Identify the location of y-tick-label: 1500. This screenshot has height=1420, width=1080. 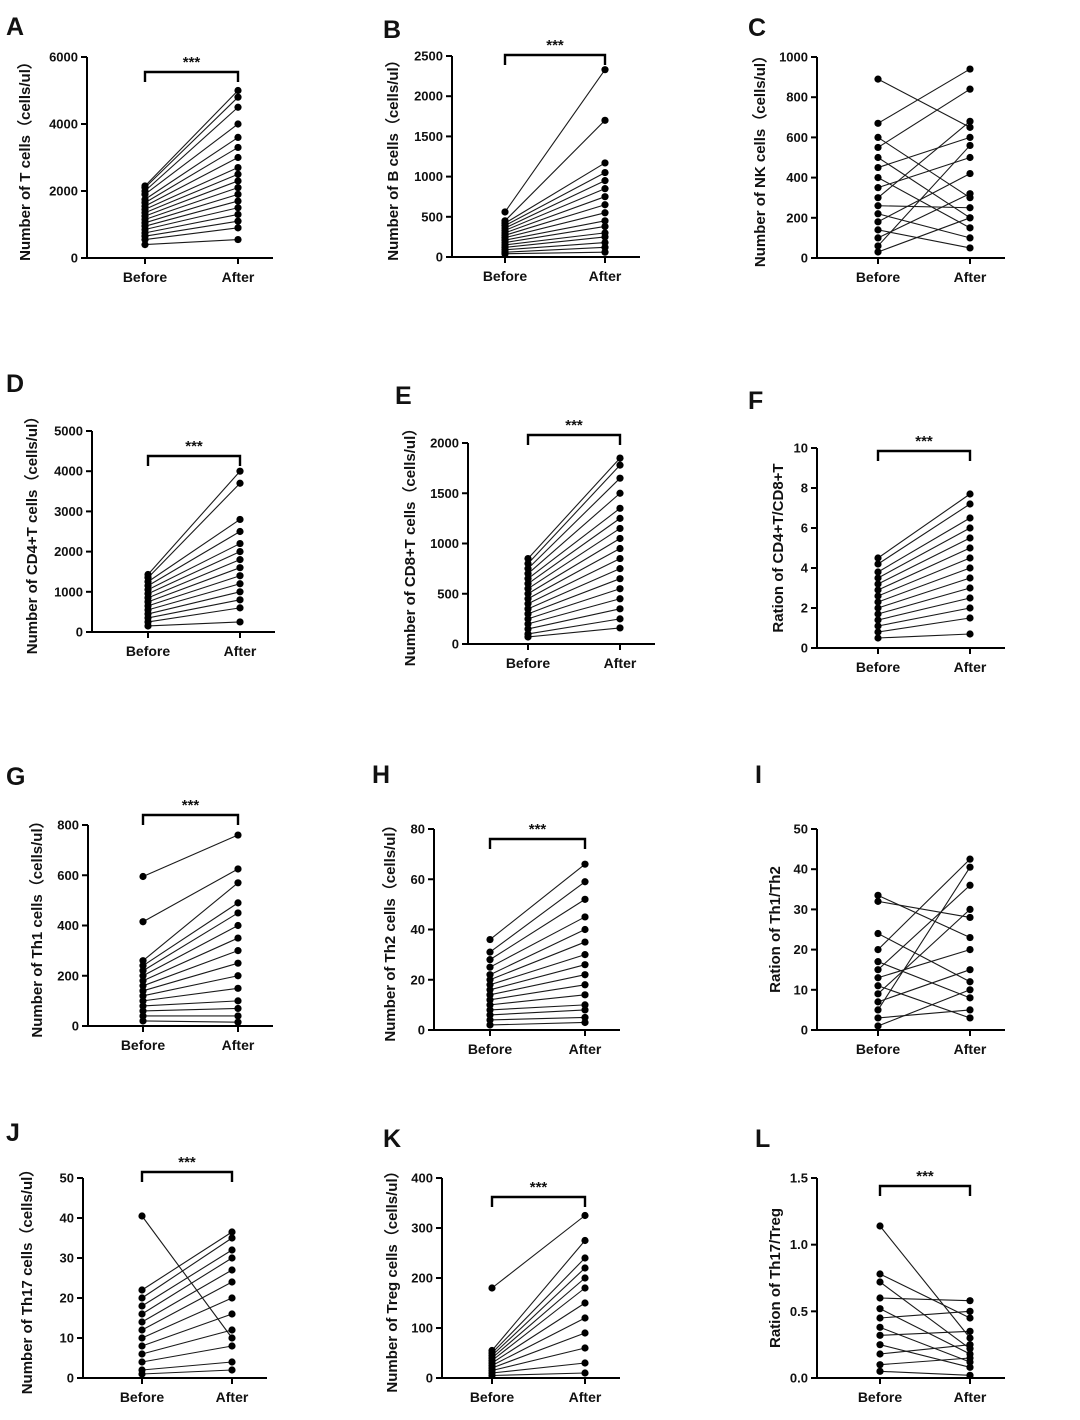
(444, 493).